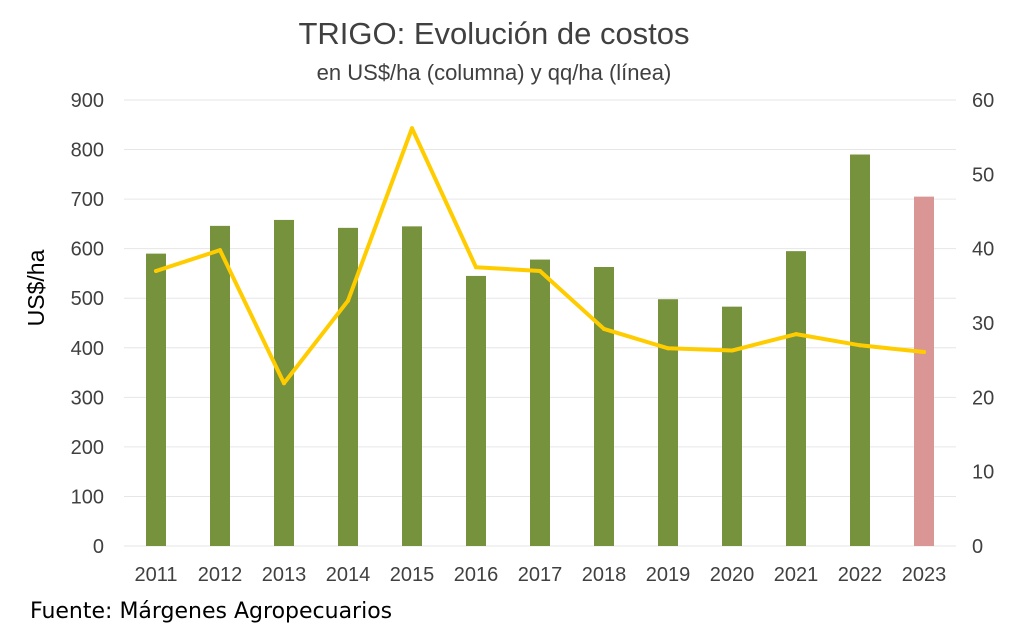  I want to click on chart-title: TRIGO: Evolución de costos, so click(493, 33).